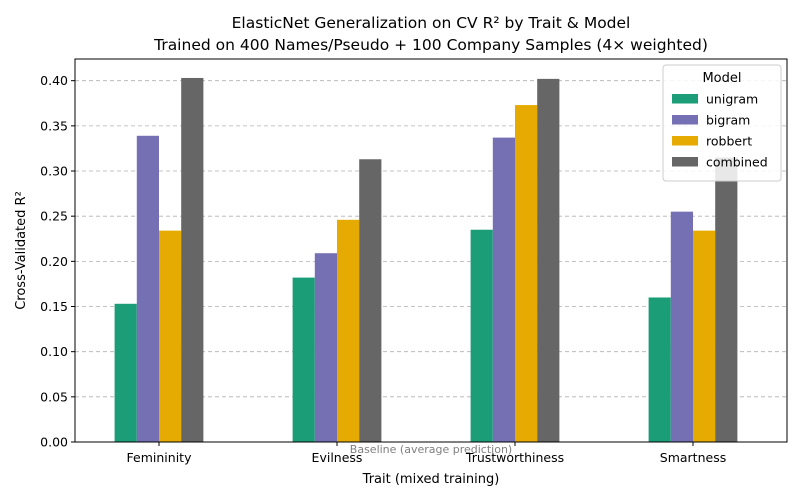 The image size is (800, 504). What do you see at coordinates (54, 306) in the screenshot?
I see `y-tick-label: 0.15` at bounding box center [54, 306].